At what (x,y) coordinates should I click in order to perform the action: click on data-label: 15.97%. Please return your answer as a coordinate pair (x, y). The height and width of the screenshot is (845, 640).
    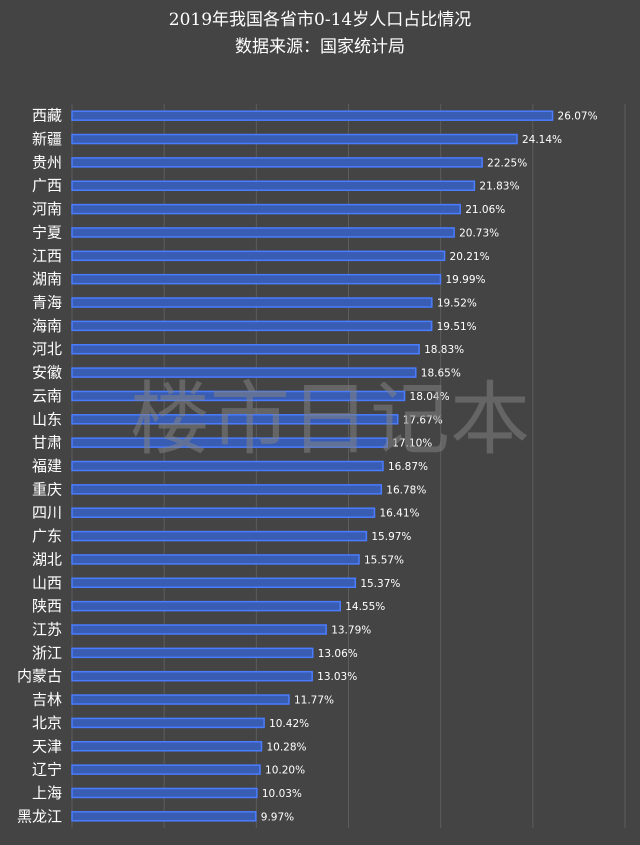
    Looking at the image, I should click on (391, 537).